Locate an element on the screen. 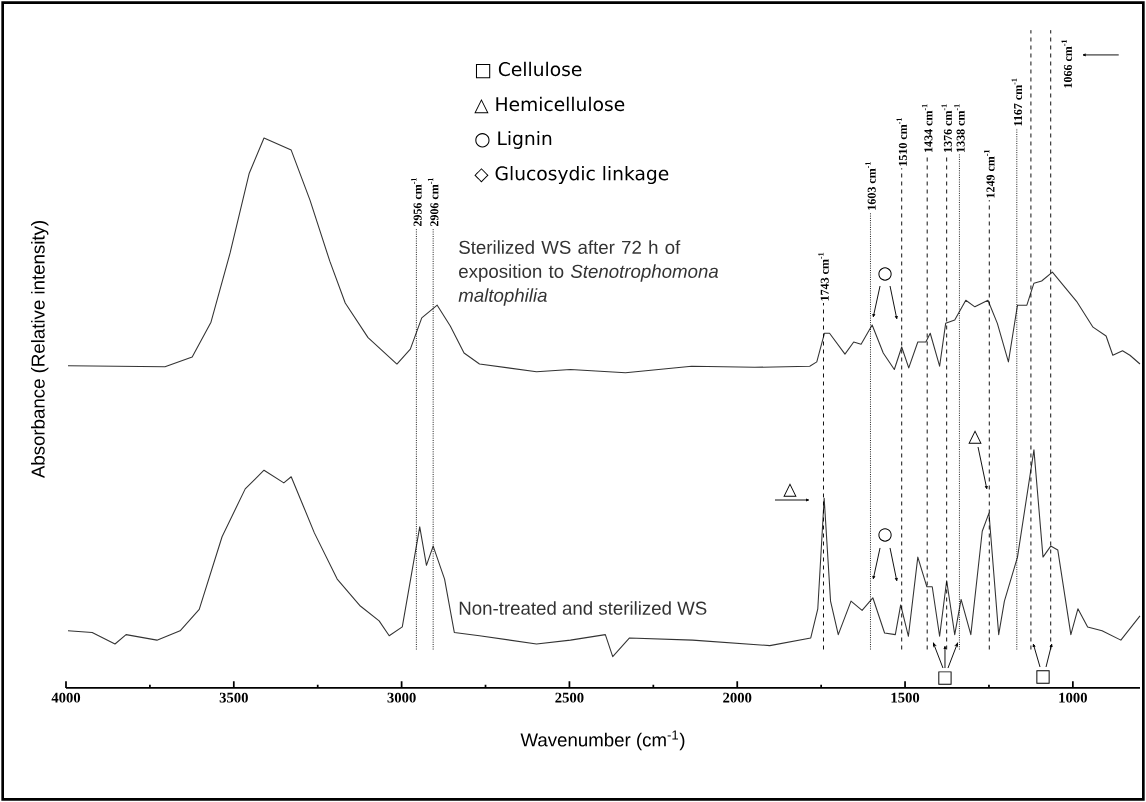  y-axis-title: Absorbance (Relative intensity) is located at coordinates (40, 350).